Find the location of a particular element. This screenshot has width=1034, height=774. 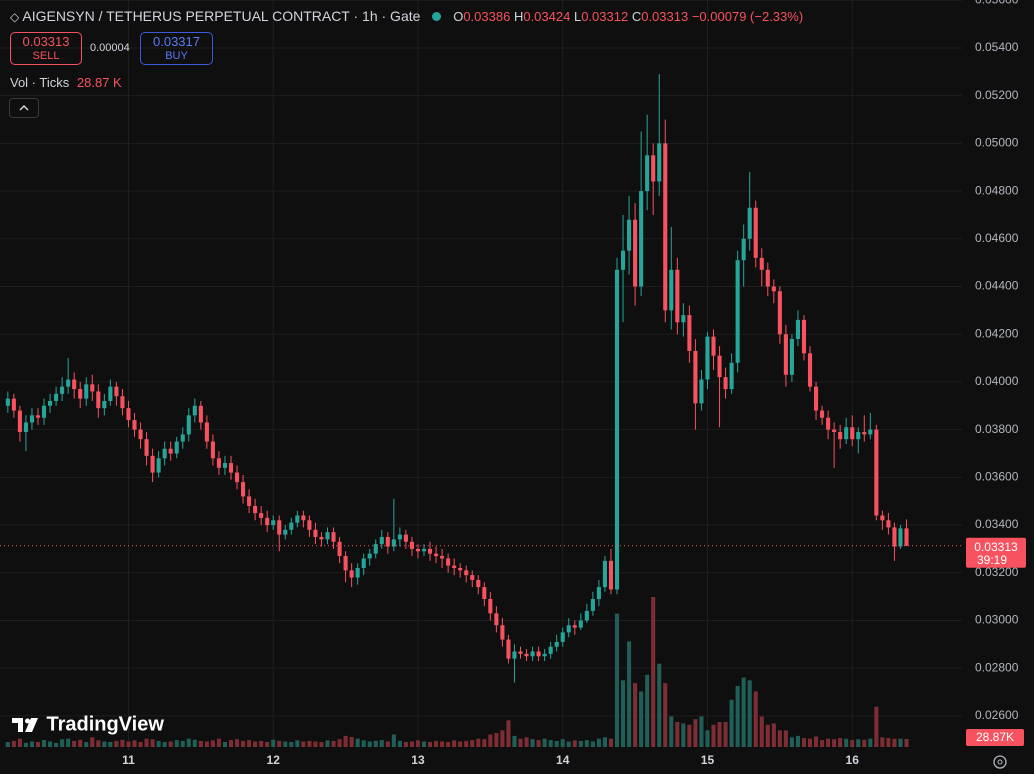

collapse-button is located at coordinates (24, 108).